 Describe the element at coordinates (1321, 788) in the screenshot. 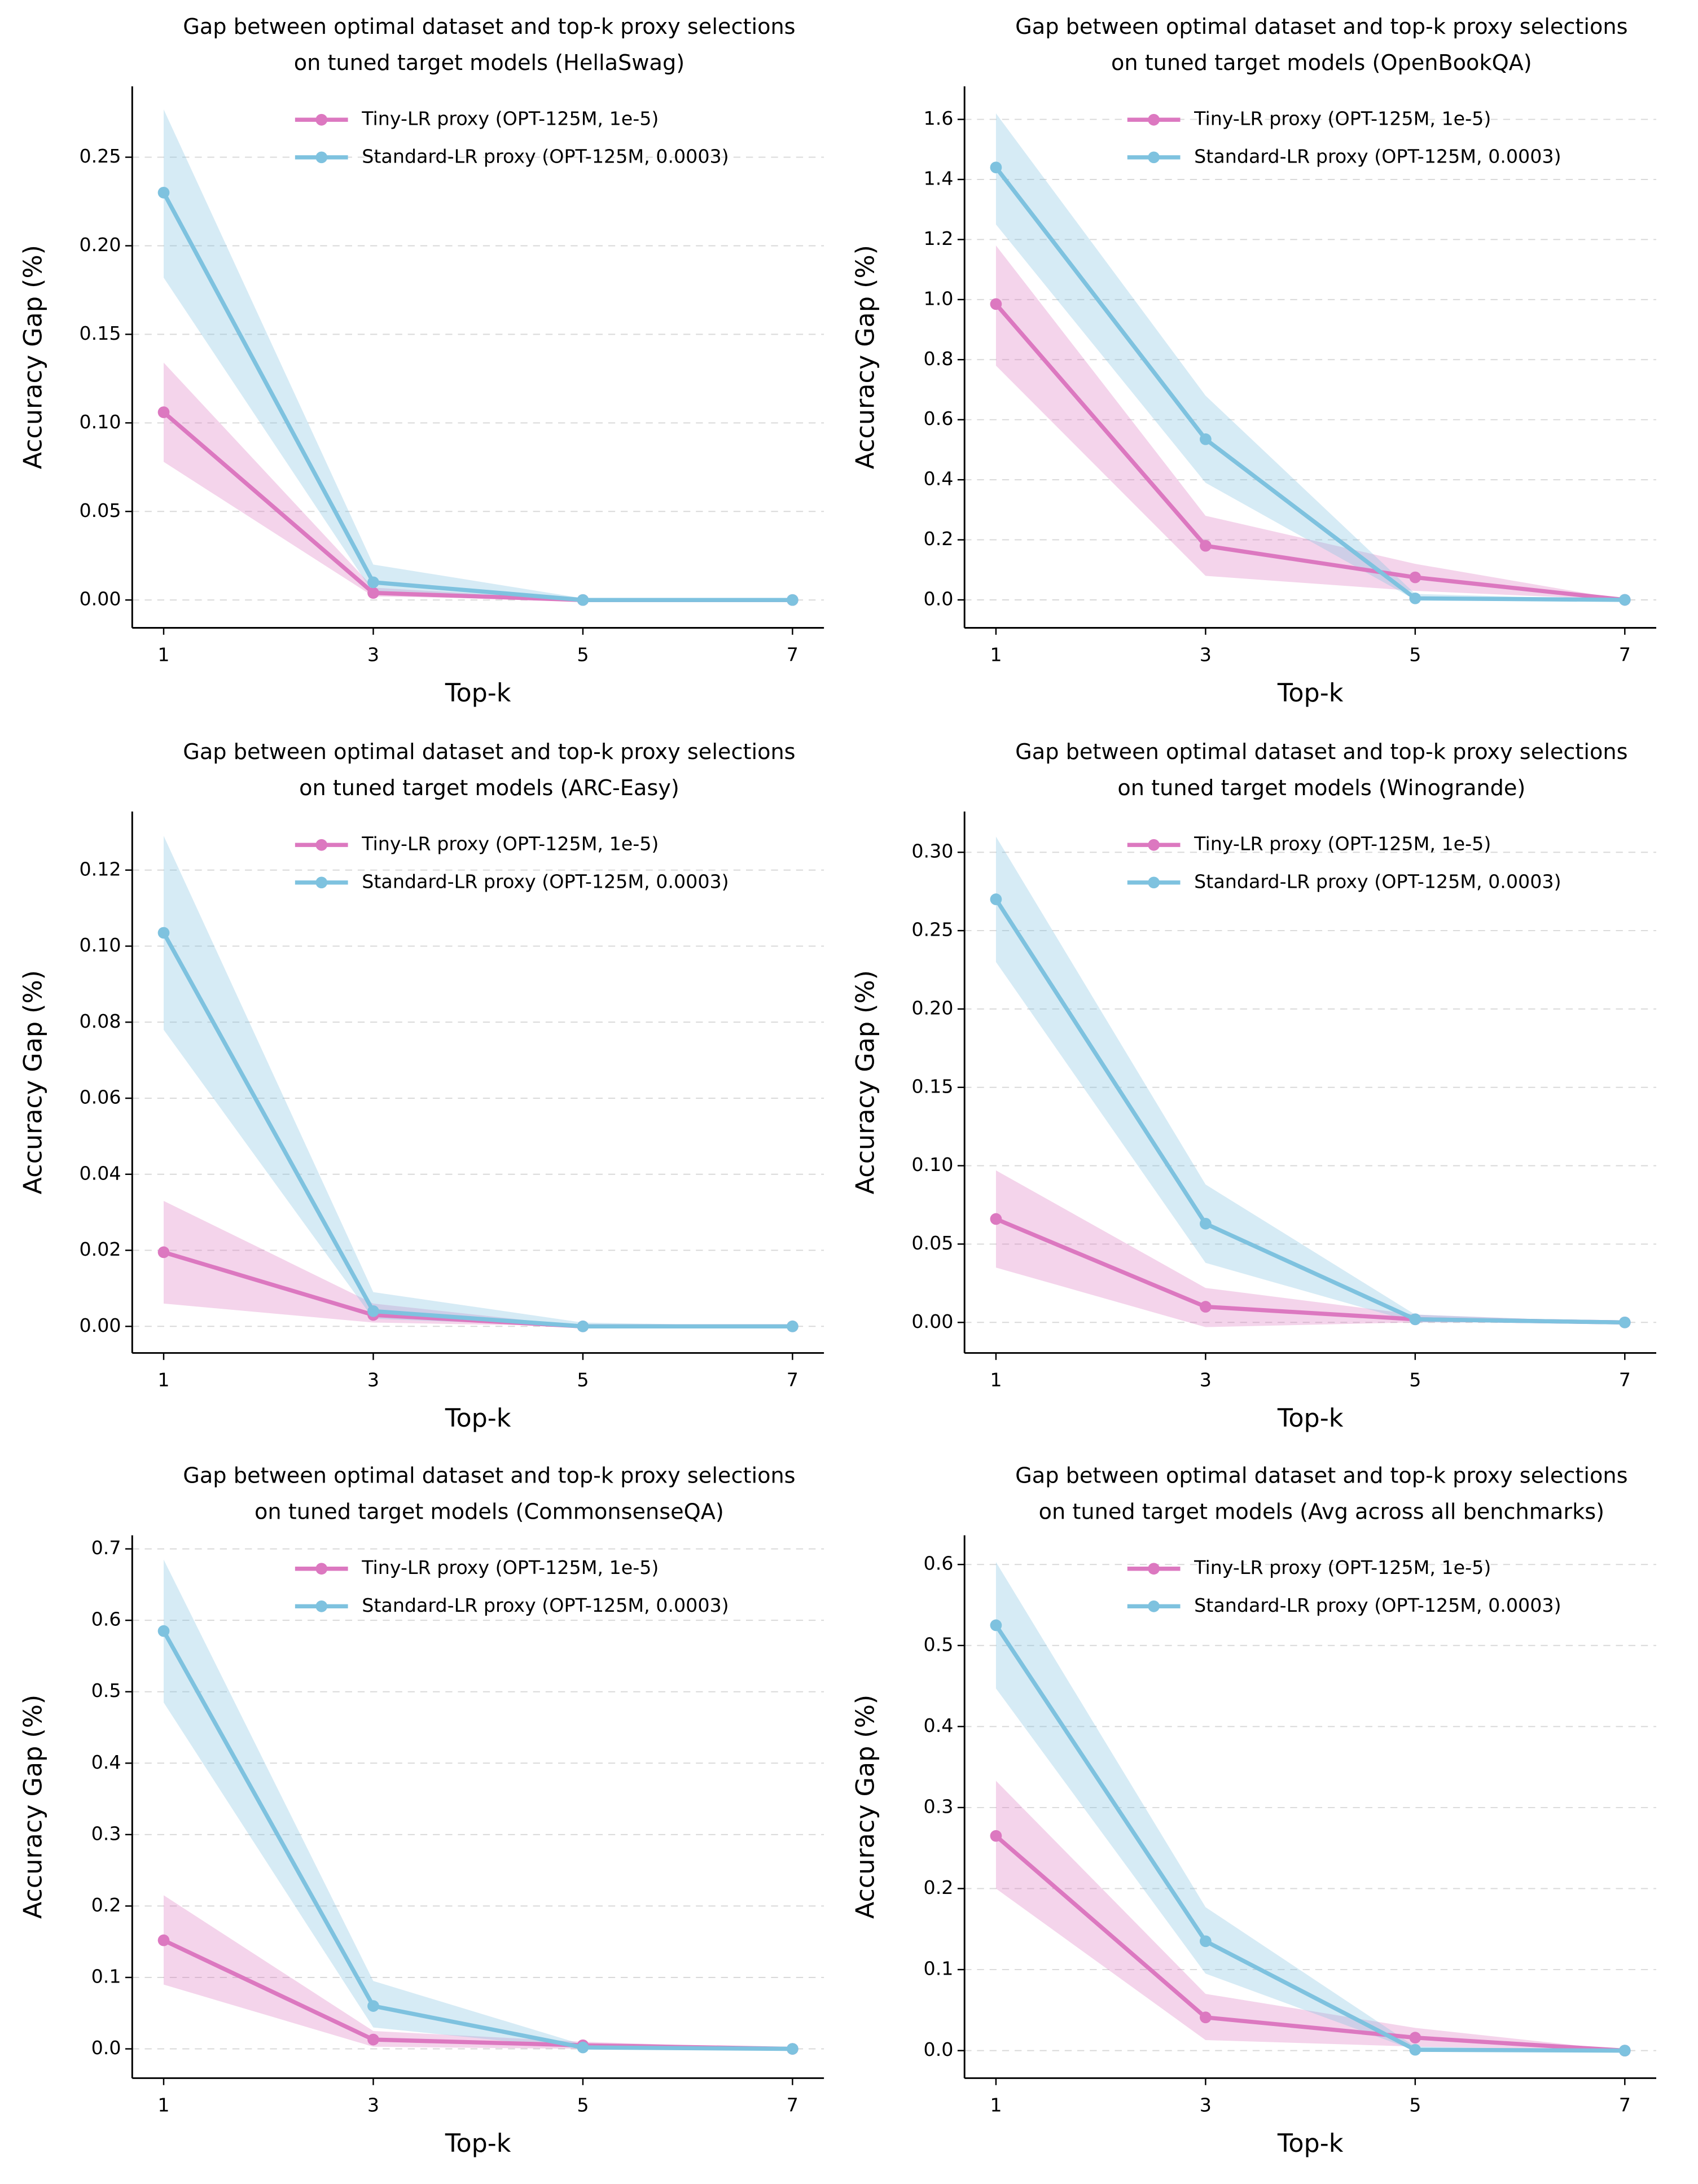

I see `chart-title: on tuned target models (Winogrande)` at that location.